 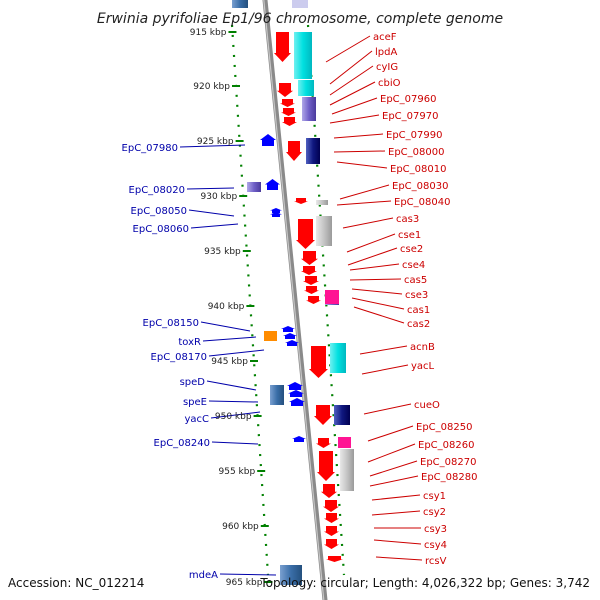 I want to click on grey-block, so click(x=324, y=231).